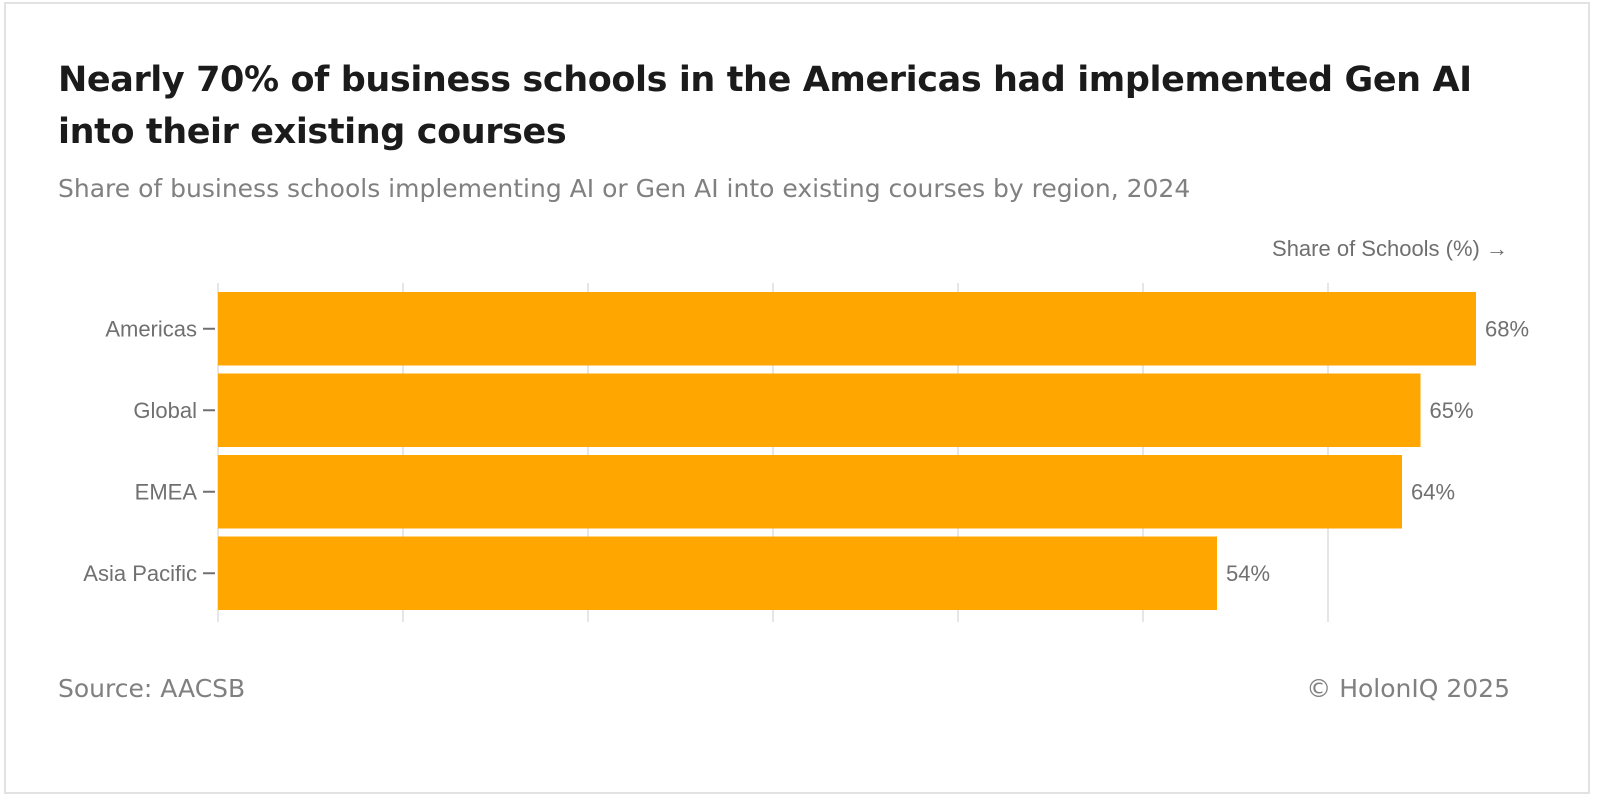 This screenshot has width=1600, height=801. What do you see at coordinates (1452, 410) in the screenshot?
I see `value-label: 65%` at bounding box center [1452, 410].